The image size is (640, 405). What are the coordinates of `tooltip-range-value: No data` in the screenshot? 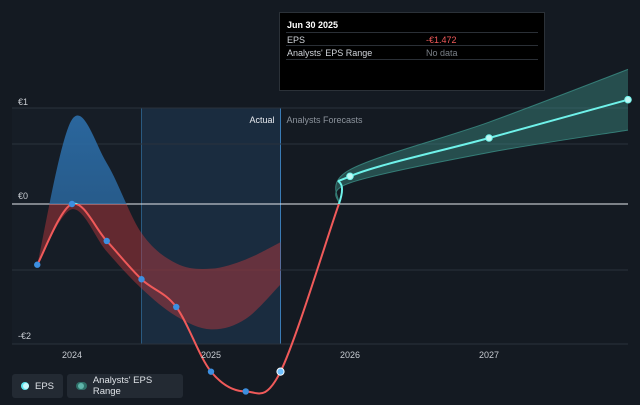 It's located at (442, 53).